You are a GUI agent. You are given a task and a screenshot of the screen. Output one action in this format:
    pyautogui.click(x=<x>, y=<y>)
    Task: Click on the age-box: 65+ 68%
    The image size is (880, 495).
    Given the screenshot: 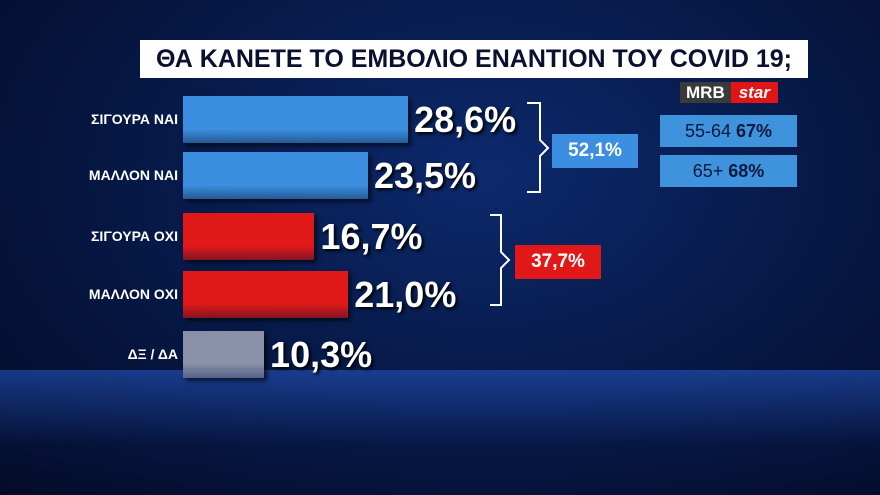 What is the action you would take?
    pyautogui.click(x=728, y=171)
    